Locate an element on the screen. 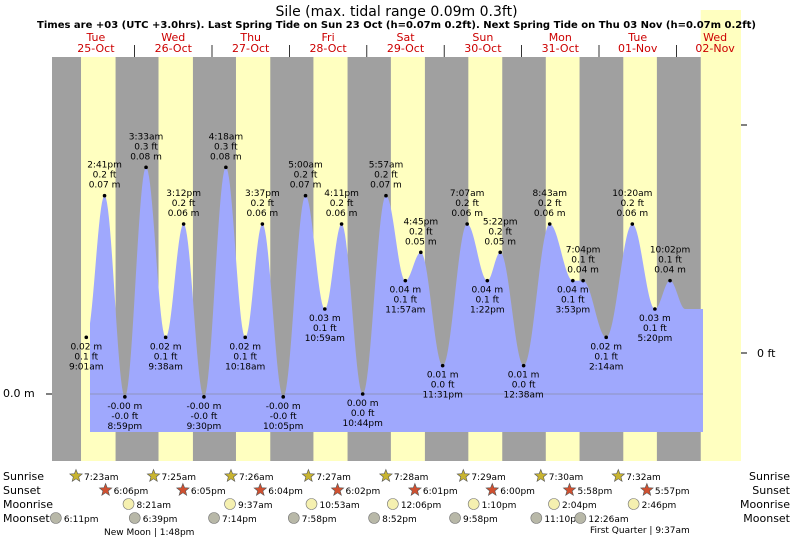 The image size is (793, 539). tide-label: 0.00 m is located at coordinates (363, 404).